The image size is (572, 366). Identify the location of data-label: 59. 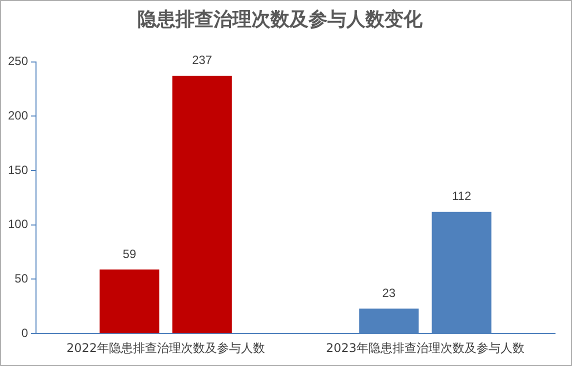
(129, 253).